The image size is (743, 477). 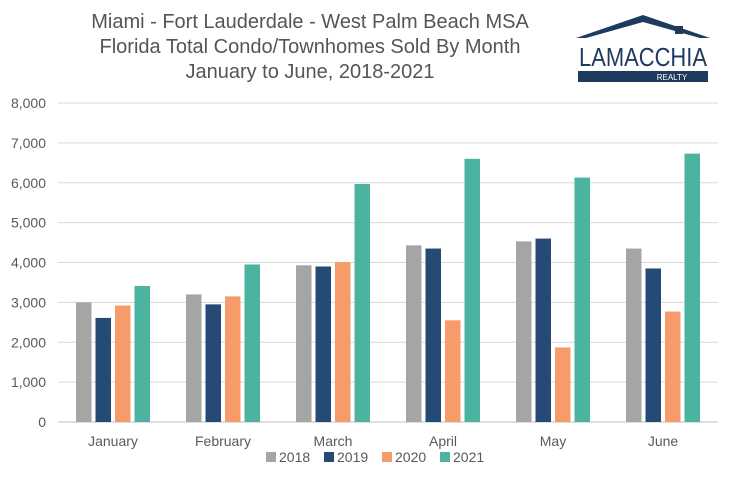 I want to click on legend-swatch-2021, so click(x=445, y=457).